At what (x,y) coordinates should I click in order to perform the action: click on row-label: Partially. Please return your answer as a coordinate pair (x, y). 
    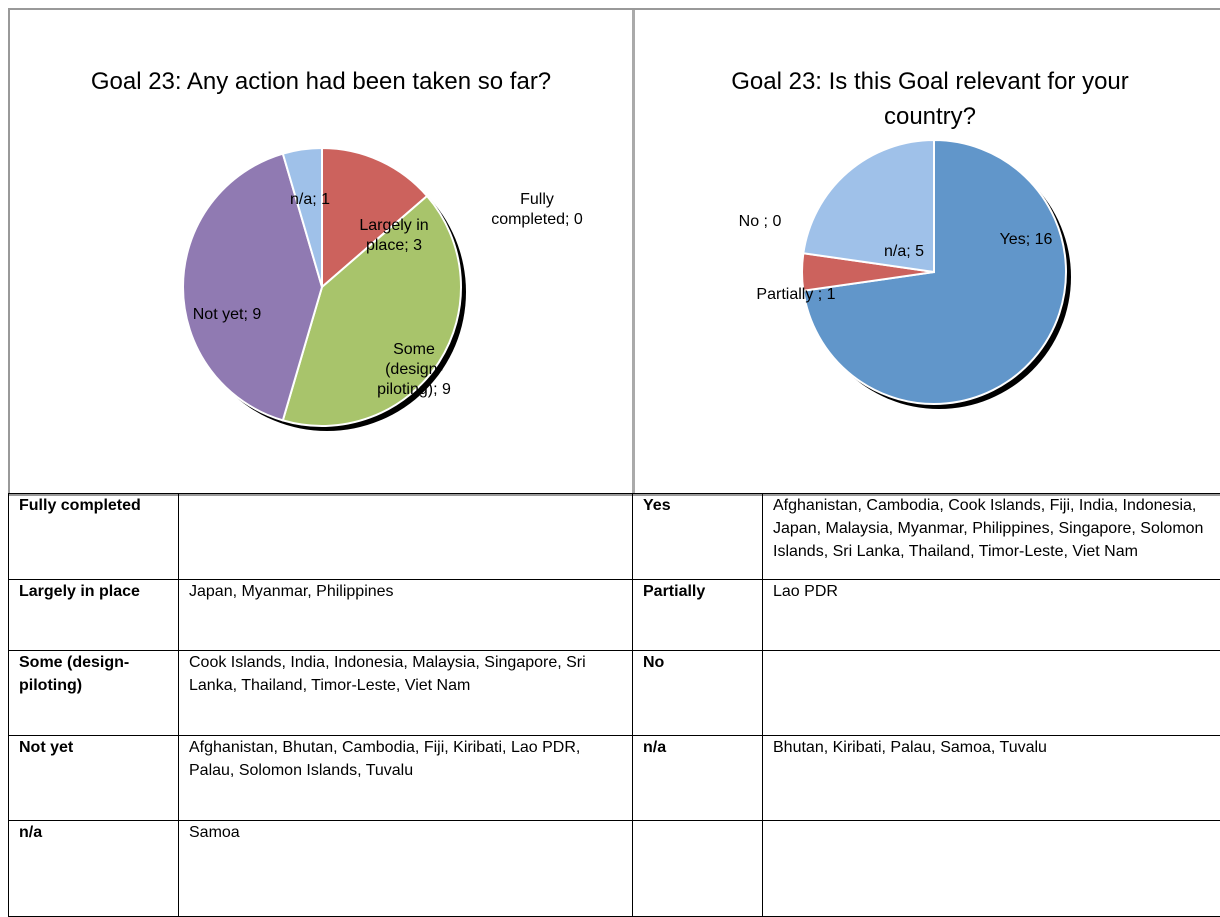
    Looking at the image, I should click on (698, 615).